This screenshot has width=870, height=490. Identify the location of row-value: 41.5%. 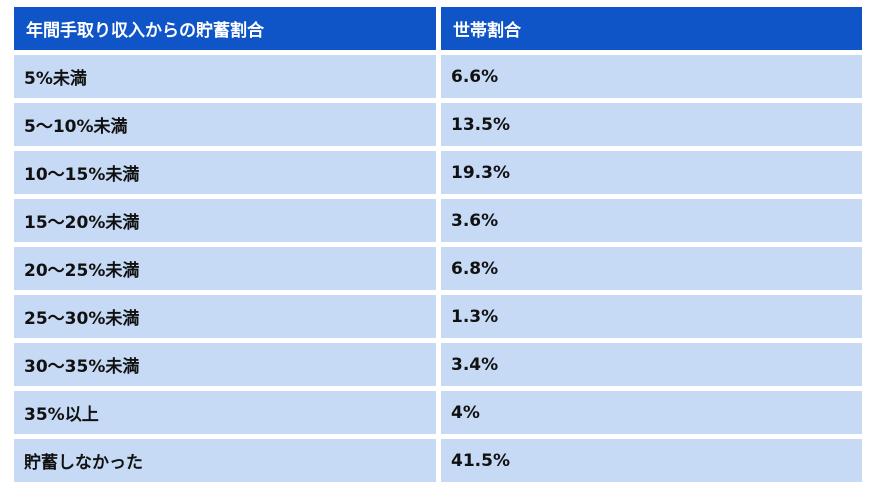
(651, 460).